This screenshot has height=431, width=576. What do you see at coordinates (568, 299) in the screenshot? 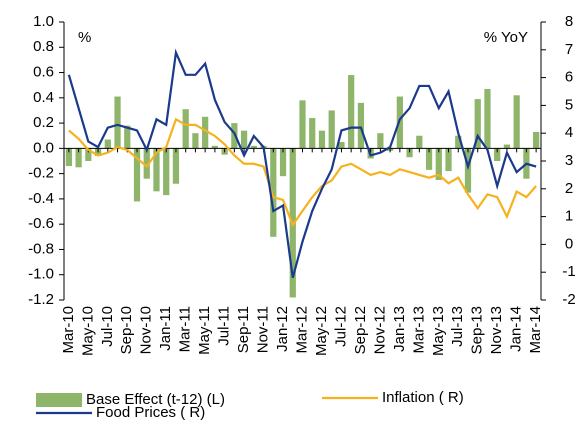
I see `y2-tick-label: -2` at bounding box center [568, 299].